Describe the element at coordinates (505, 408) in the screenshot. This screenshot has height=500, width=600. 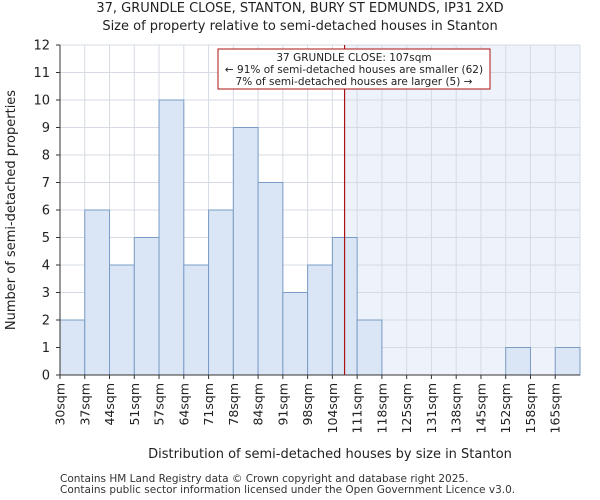
I see `x-tick-label: 152sqm` at that location.